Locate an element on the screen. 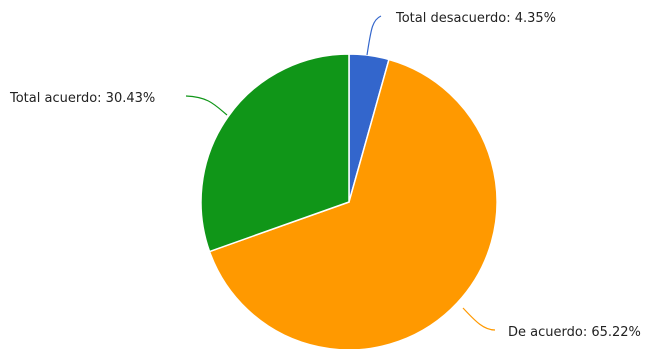 This screenshot has height=349, width=658. slice-label-de-acuerdo: De acuerdo: 65.22% is located at coordinates (574, 332).